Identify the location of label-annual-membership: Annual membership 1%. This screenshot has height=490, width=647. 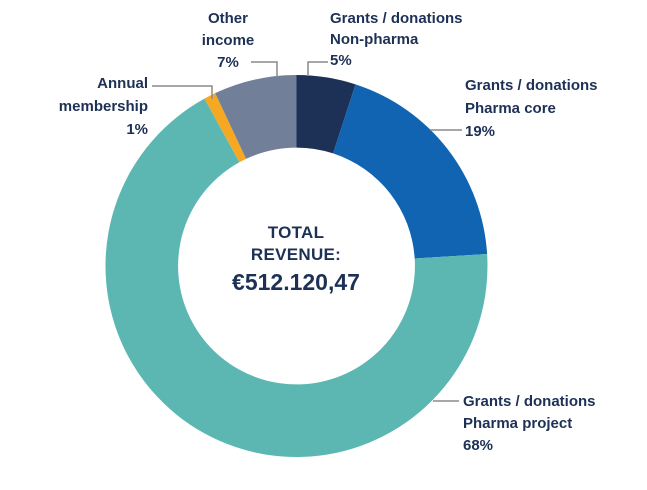
(103, 106).